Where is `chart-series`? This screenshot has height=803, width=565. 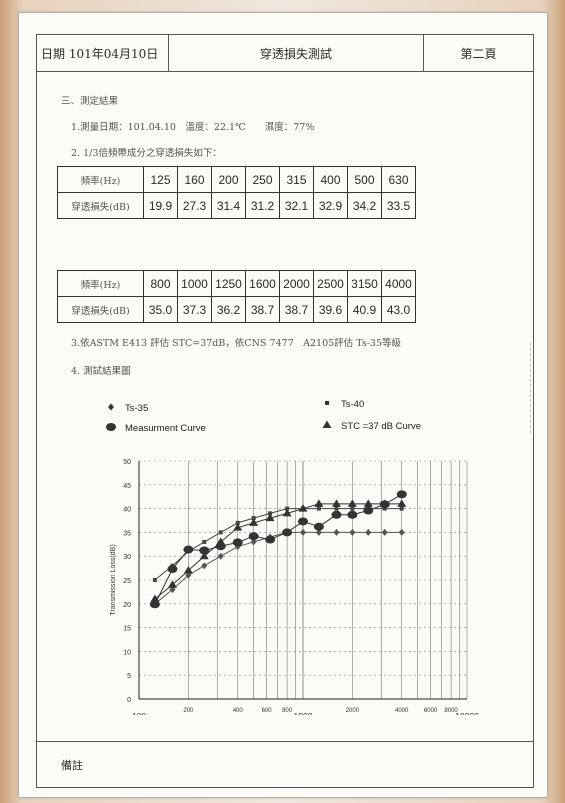
chart-series is located at coordinates (278, 549).